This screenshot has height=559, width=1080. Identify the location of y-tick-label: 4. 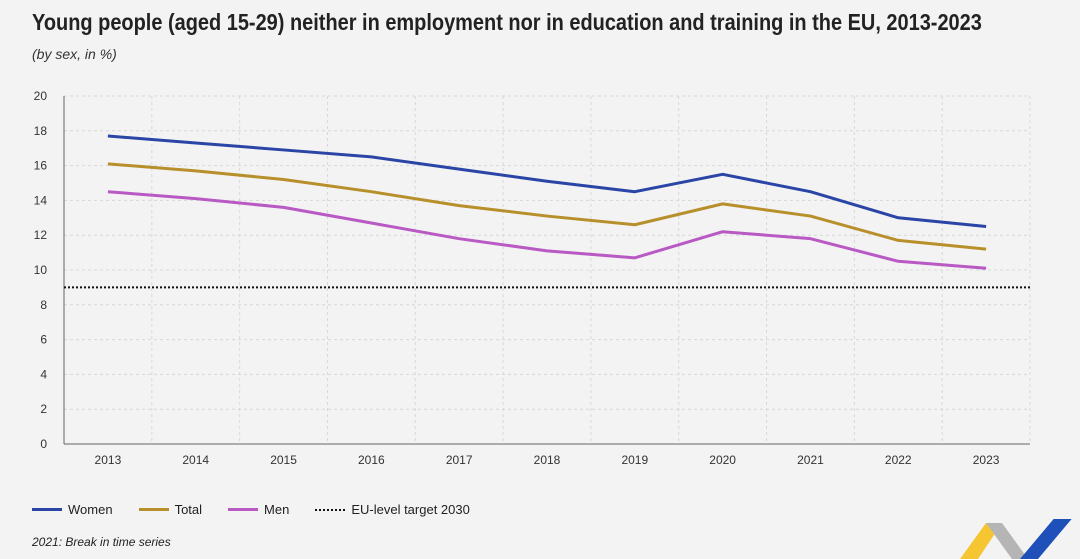
(43, 374).